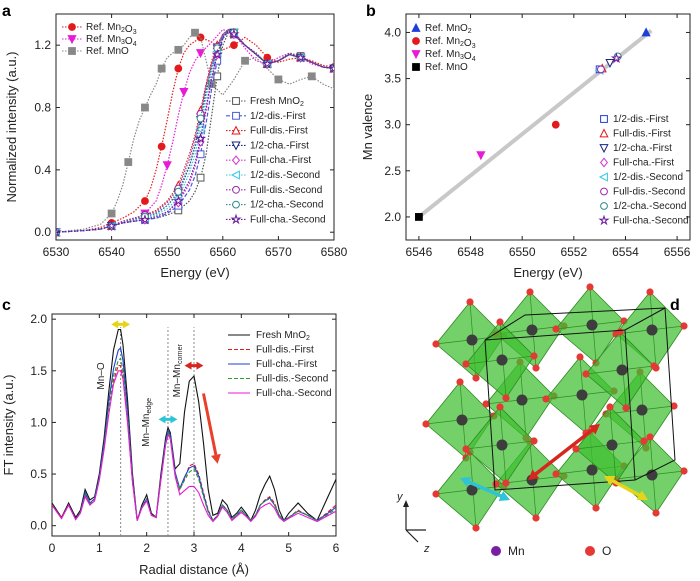 This screenshot has height=581, width=700. Describe the element at coordinates (522, 252) in the screenshot. I see `panel-b-x-tick-label: 6550` at that location.